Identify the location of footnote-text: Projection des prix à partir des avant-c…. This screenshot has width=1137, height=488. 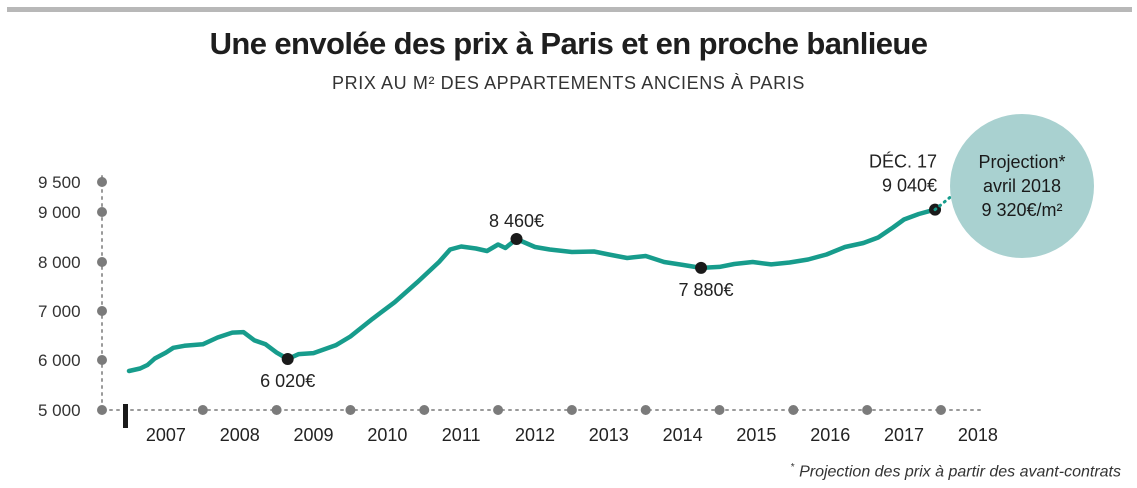
(960, 472).